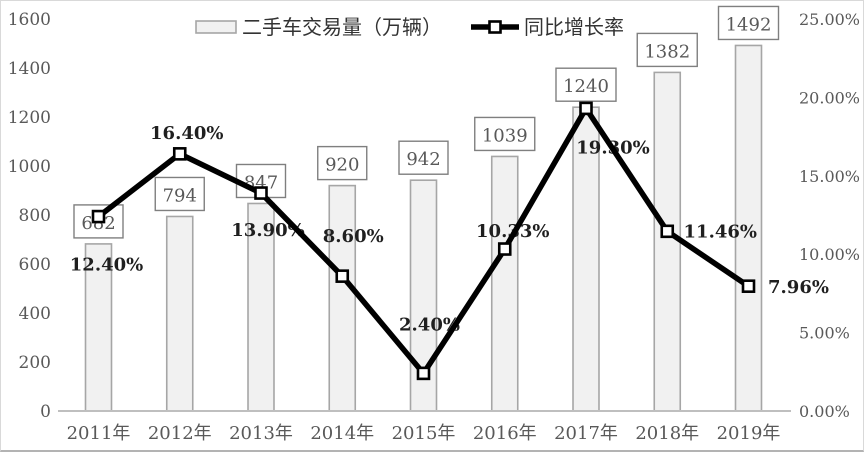  Describe the element at coordinates (749, 433) in the screenshot. I see `x-axis-label: 2019年` at that location.